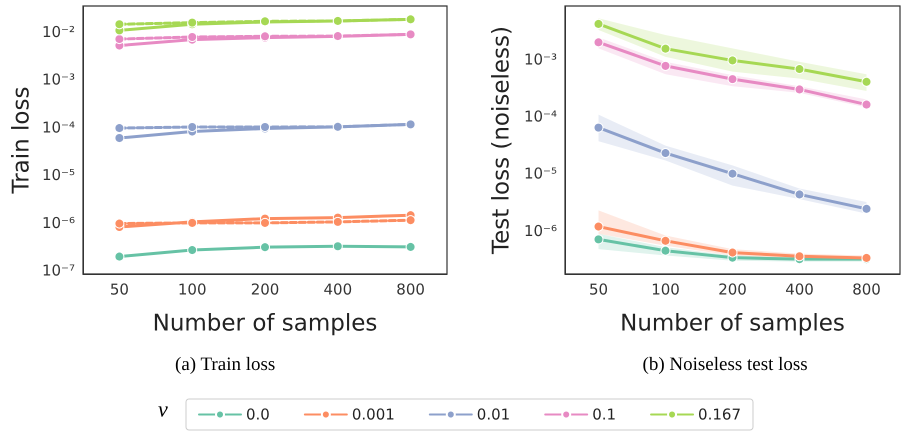 The height and width of the screenshot is (434, 919). I want to click on legend-label: 0.001, so click(373, 415).